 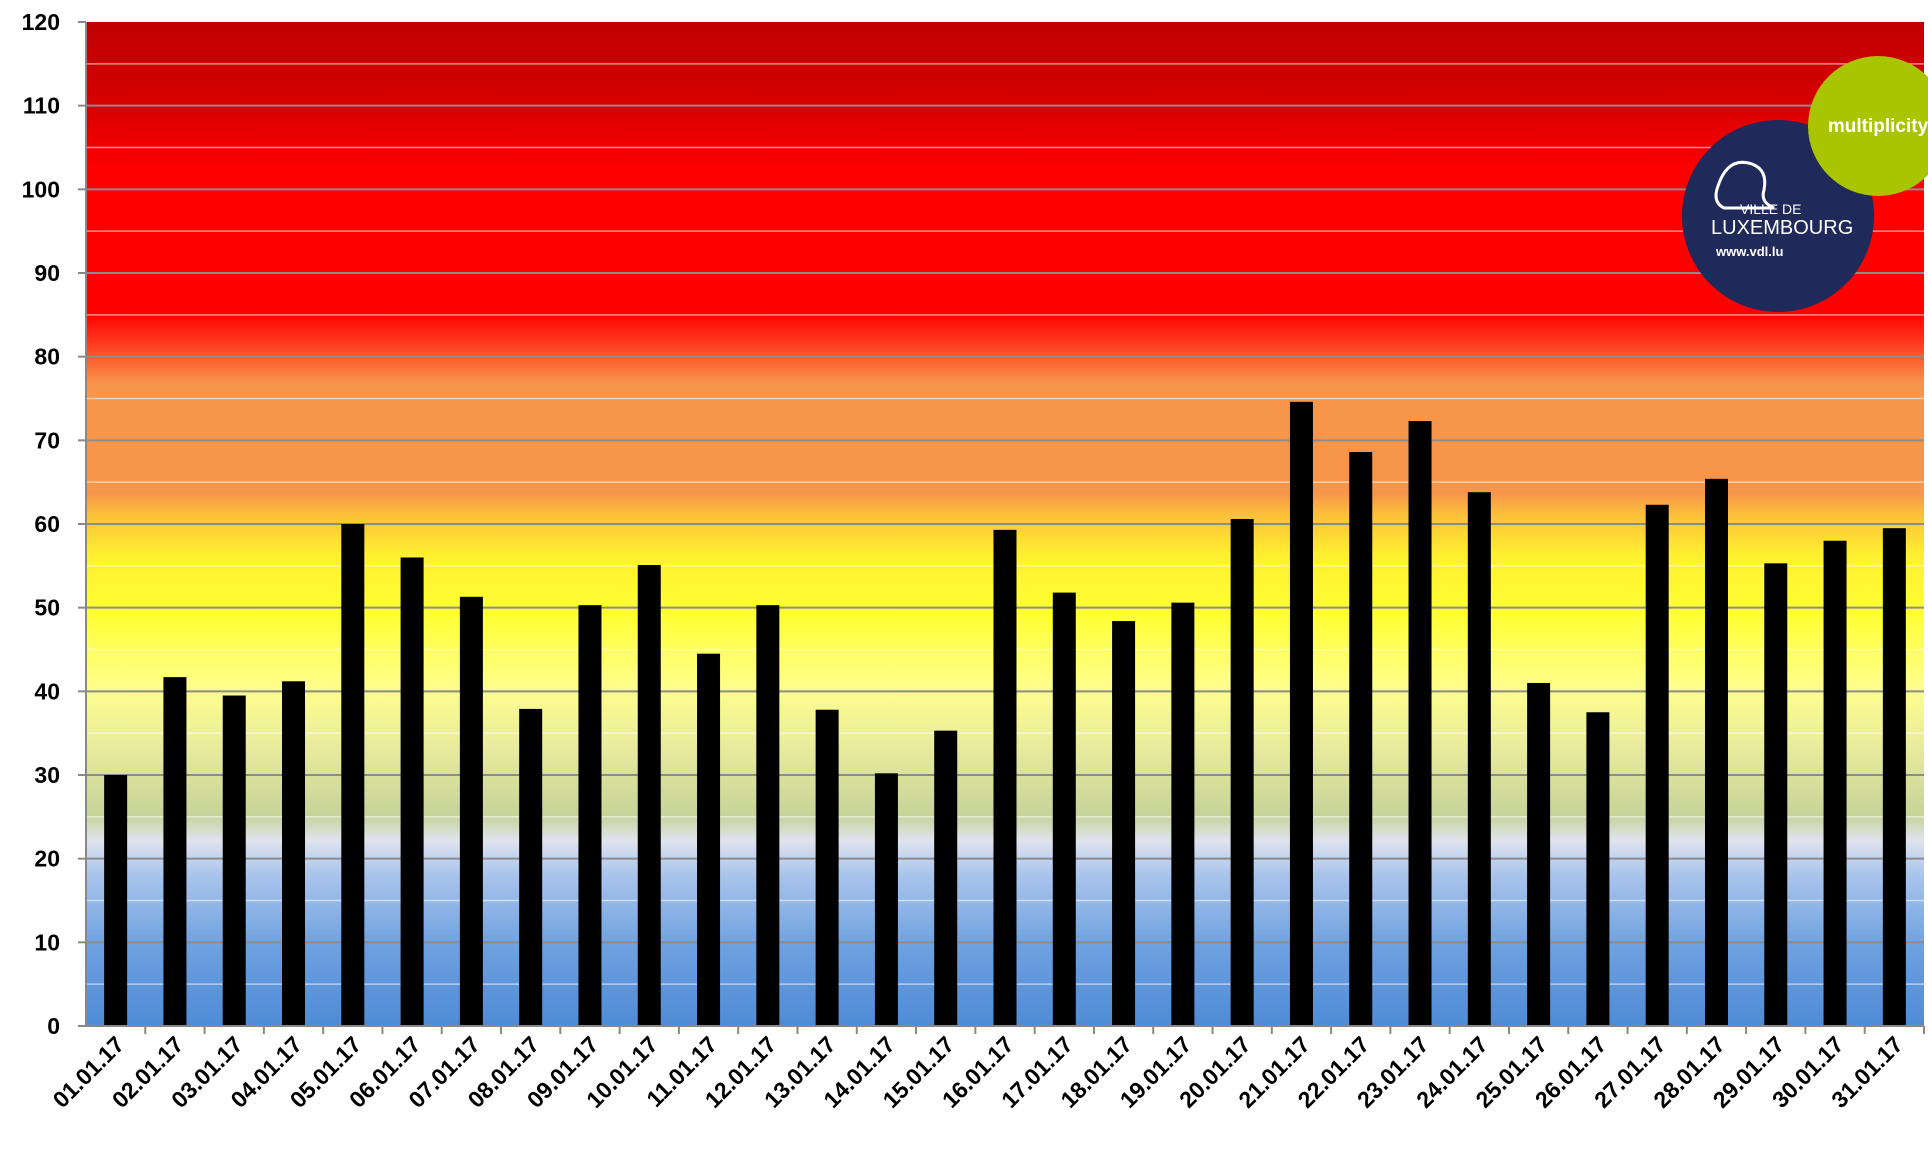 I want to click on y-tick-labels: 0 10 20 30 40 50 60 70 80 90 100 110 120, so click(x=54, y=524).